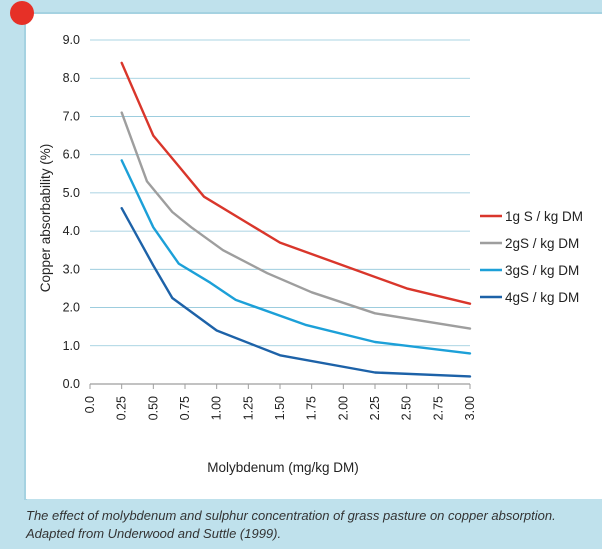  Describe the element at coordinates (25, 256) in the screenshot. I see `frame-left-rule` at that location.